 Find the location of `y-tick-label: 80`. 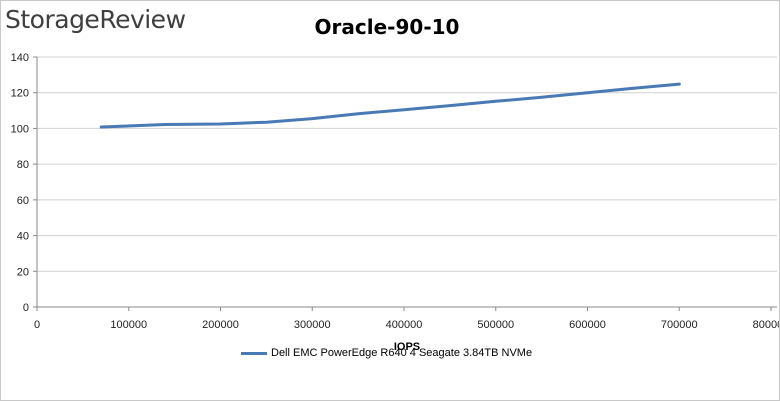

y-tick-label: 80 is located at coordinates (23, 165).